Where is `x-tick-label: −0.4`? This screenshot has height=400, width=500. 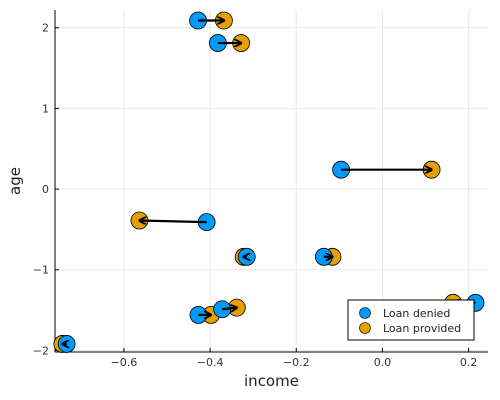
x-tick-label: −0.4 is located at coordinates (210, 362).